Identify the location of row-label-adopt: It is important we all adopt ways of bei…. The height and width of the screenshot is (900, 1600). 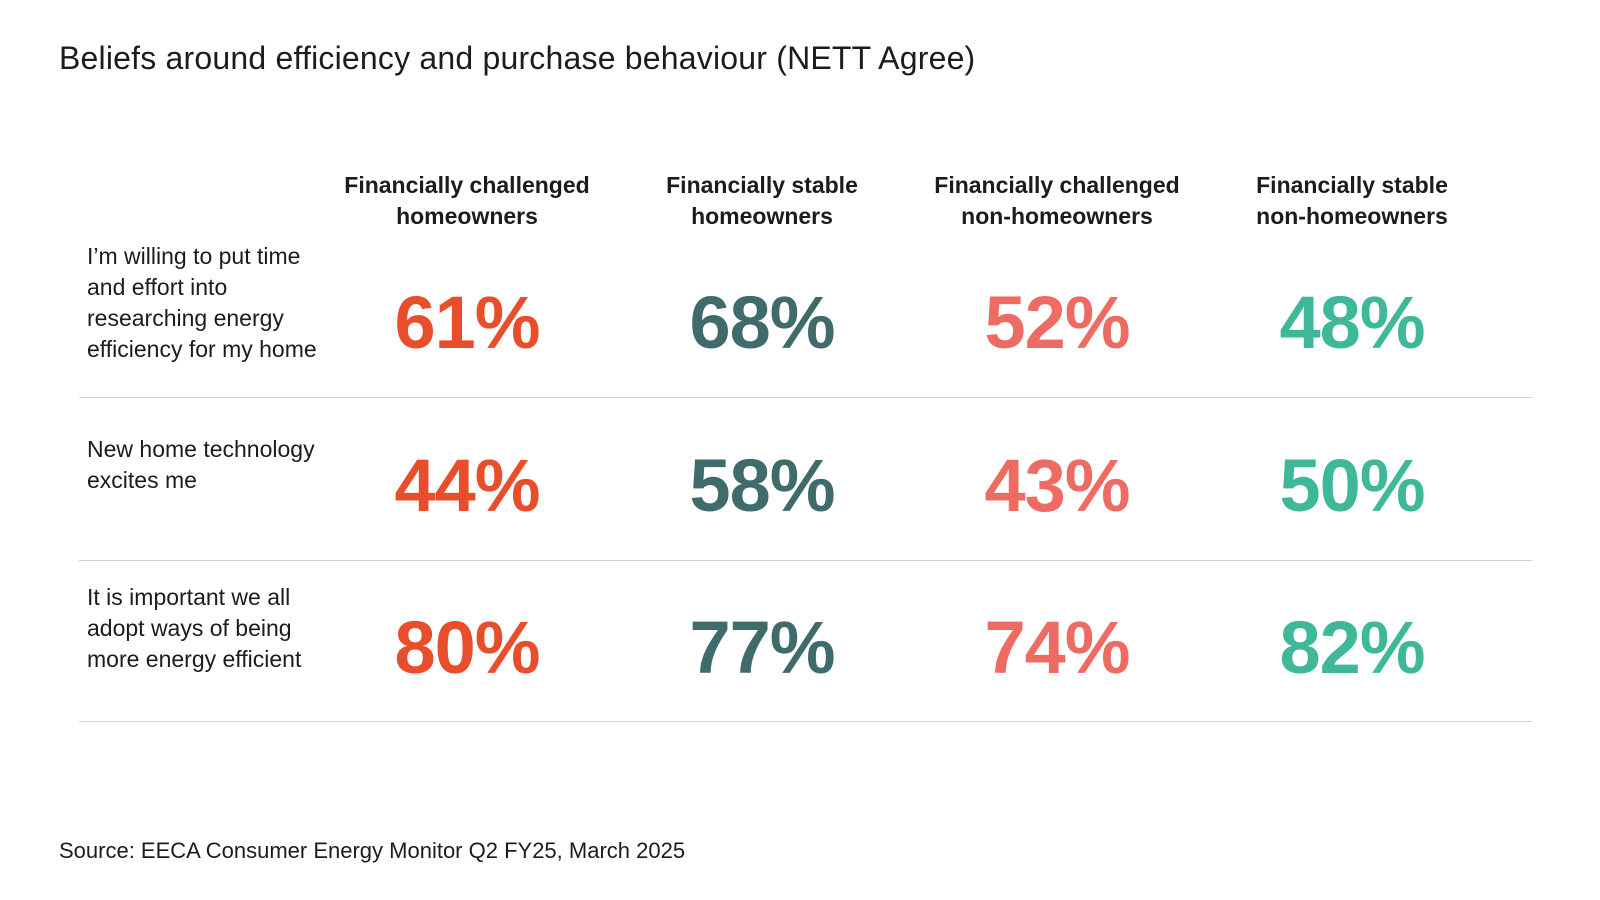
(194, 628).